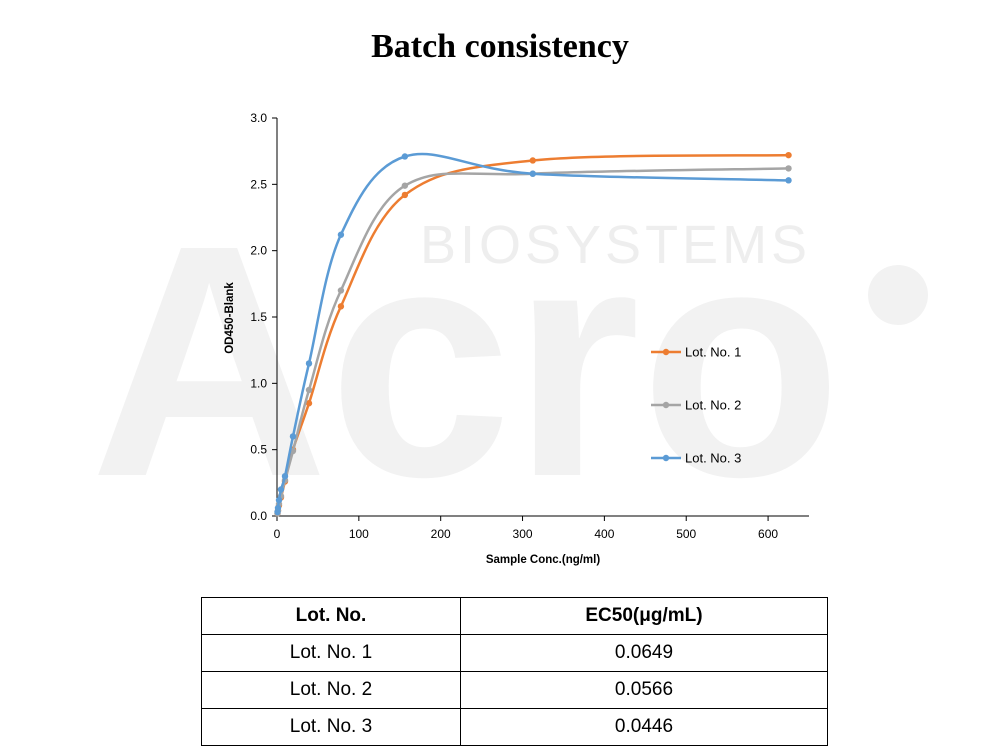 The image size is (1000, 750). What do you see at coordinates (768, 534) in the screenshot?
I see `x-tick-label: 600` at bounding box center [768, 534].